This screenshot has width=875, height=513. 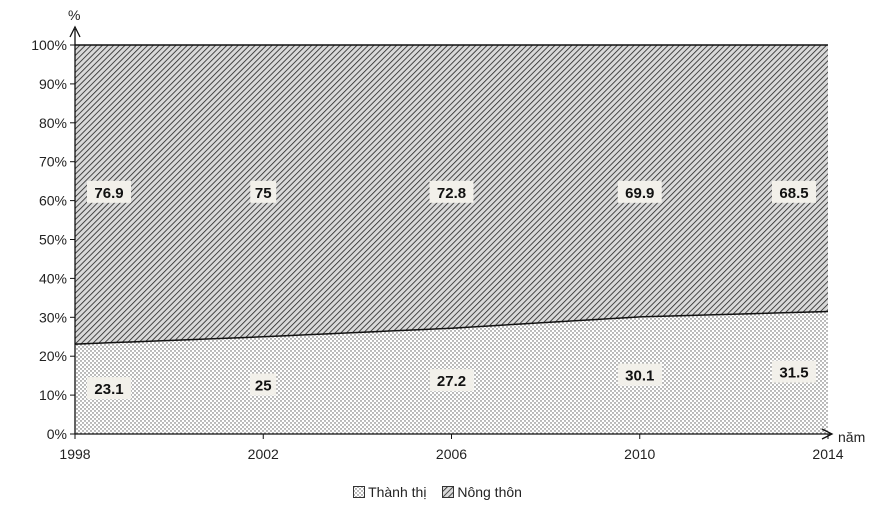 I want to click on data-label-text: 72.8, so click(x=451, y=193).